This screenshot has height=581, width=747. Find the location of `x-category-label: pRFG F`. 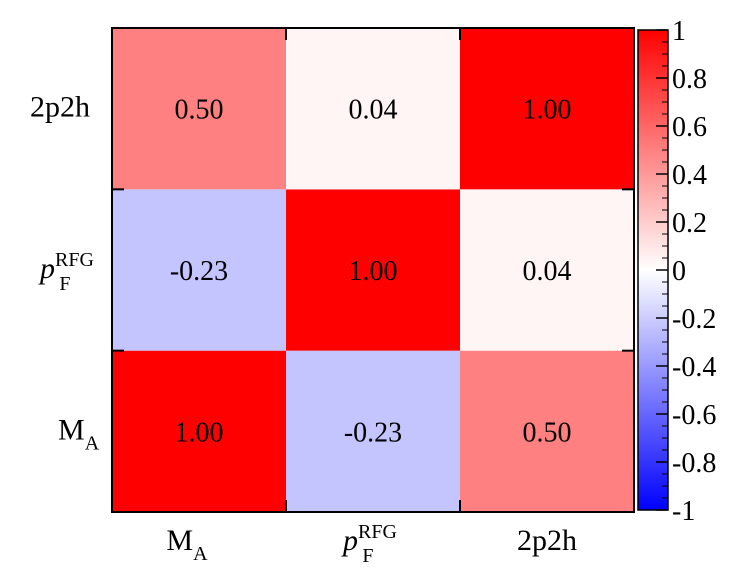

x-category-label: pRFG F is located at coordinates (369, 544).